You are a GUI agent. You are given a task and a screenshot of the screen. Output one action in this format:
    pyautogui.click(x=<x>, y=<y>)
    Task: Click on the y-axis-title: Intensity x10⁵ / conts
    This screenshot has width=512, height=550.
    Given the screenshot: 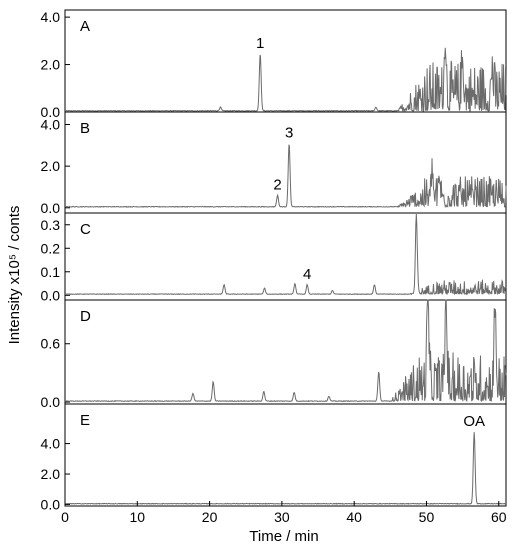 What is the action you would take?
    pyautogui.click(x=14, y=275)
    